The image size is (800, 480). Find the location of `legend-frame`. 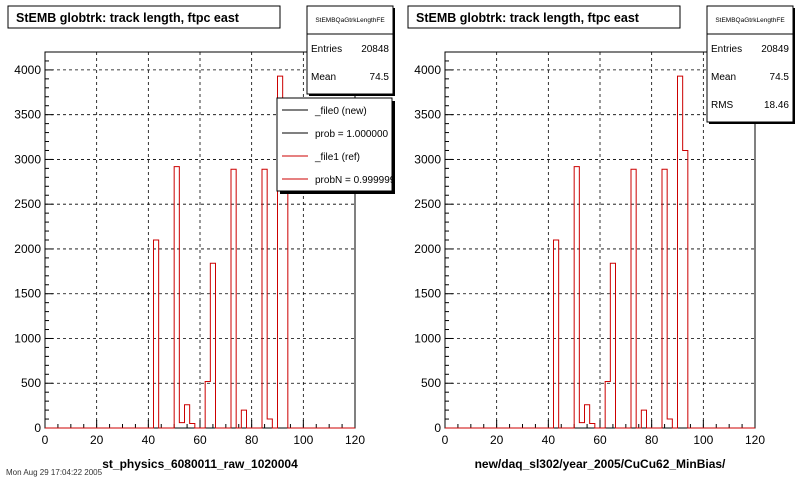

legend-frame is located at coordinates (334, 144).